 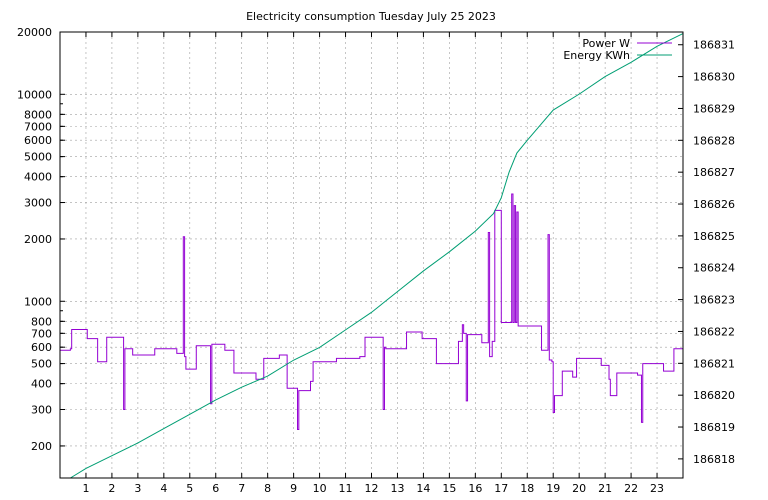 I want to click on y-tick-label-6000: 6000, so click(x=38, y=140).